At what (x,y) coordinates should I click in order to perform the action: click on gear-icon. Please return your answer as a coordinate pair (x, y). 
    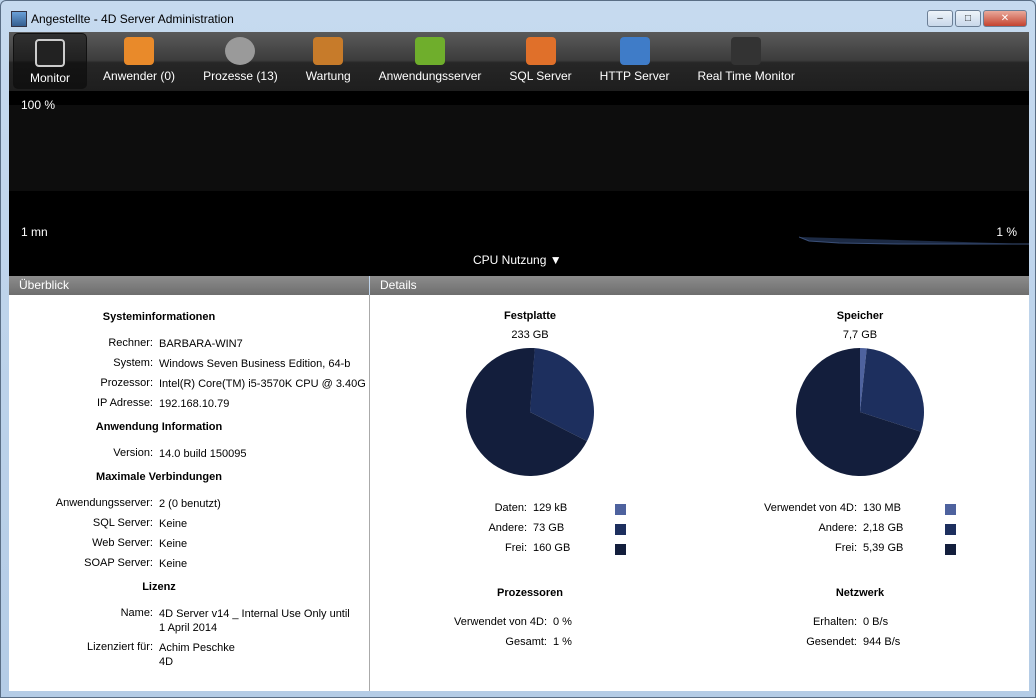
    Looking at the image, I should click on (240, 51).